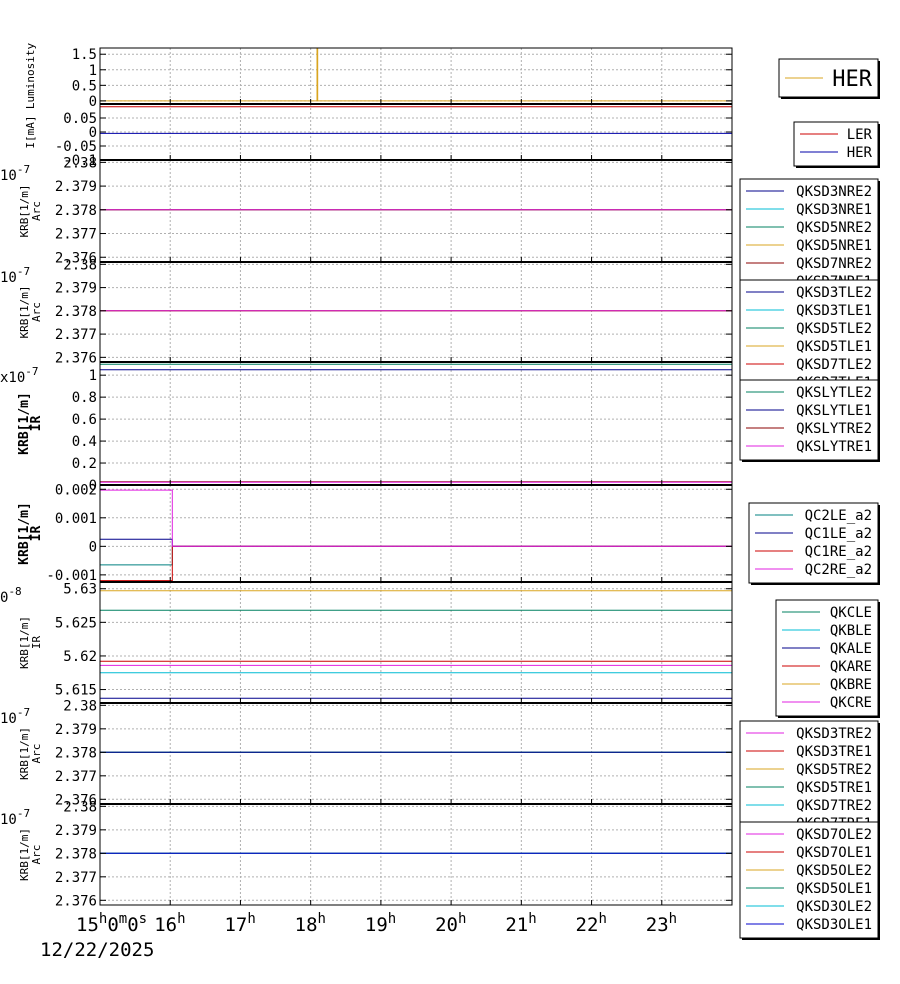 The image size is (900, 984). Describe the element at coordinates (834, 365) in the screenshot. I see `legend-label: QKSD7TLE2` at that location.